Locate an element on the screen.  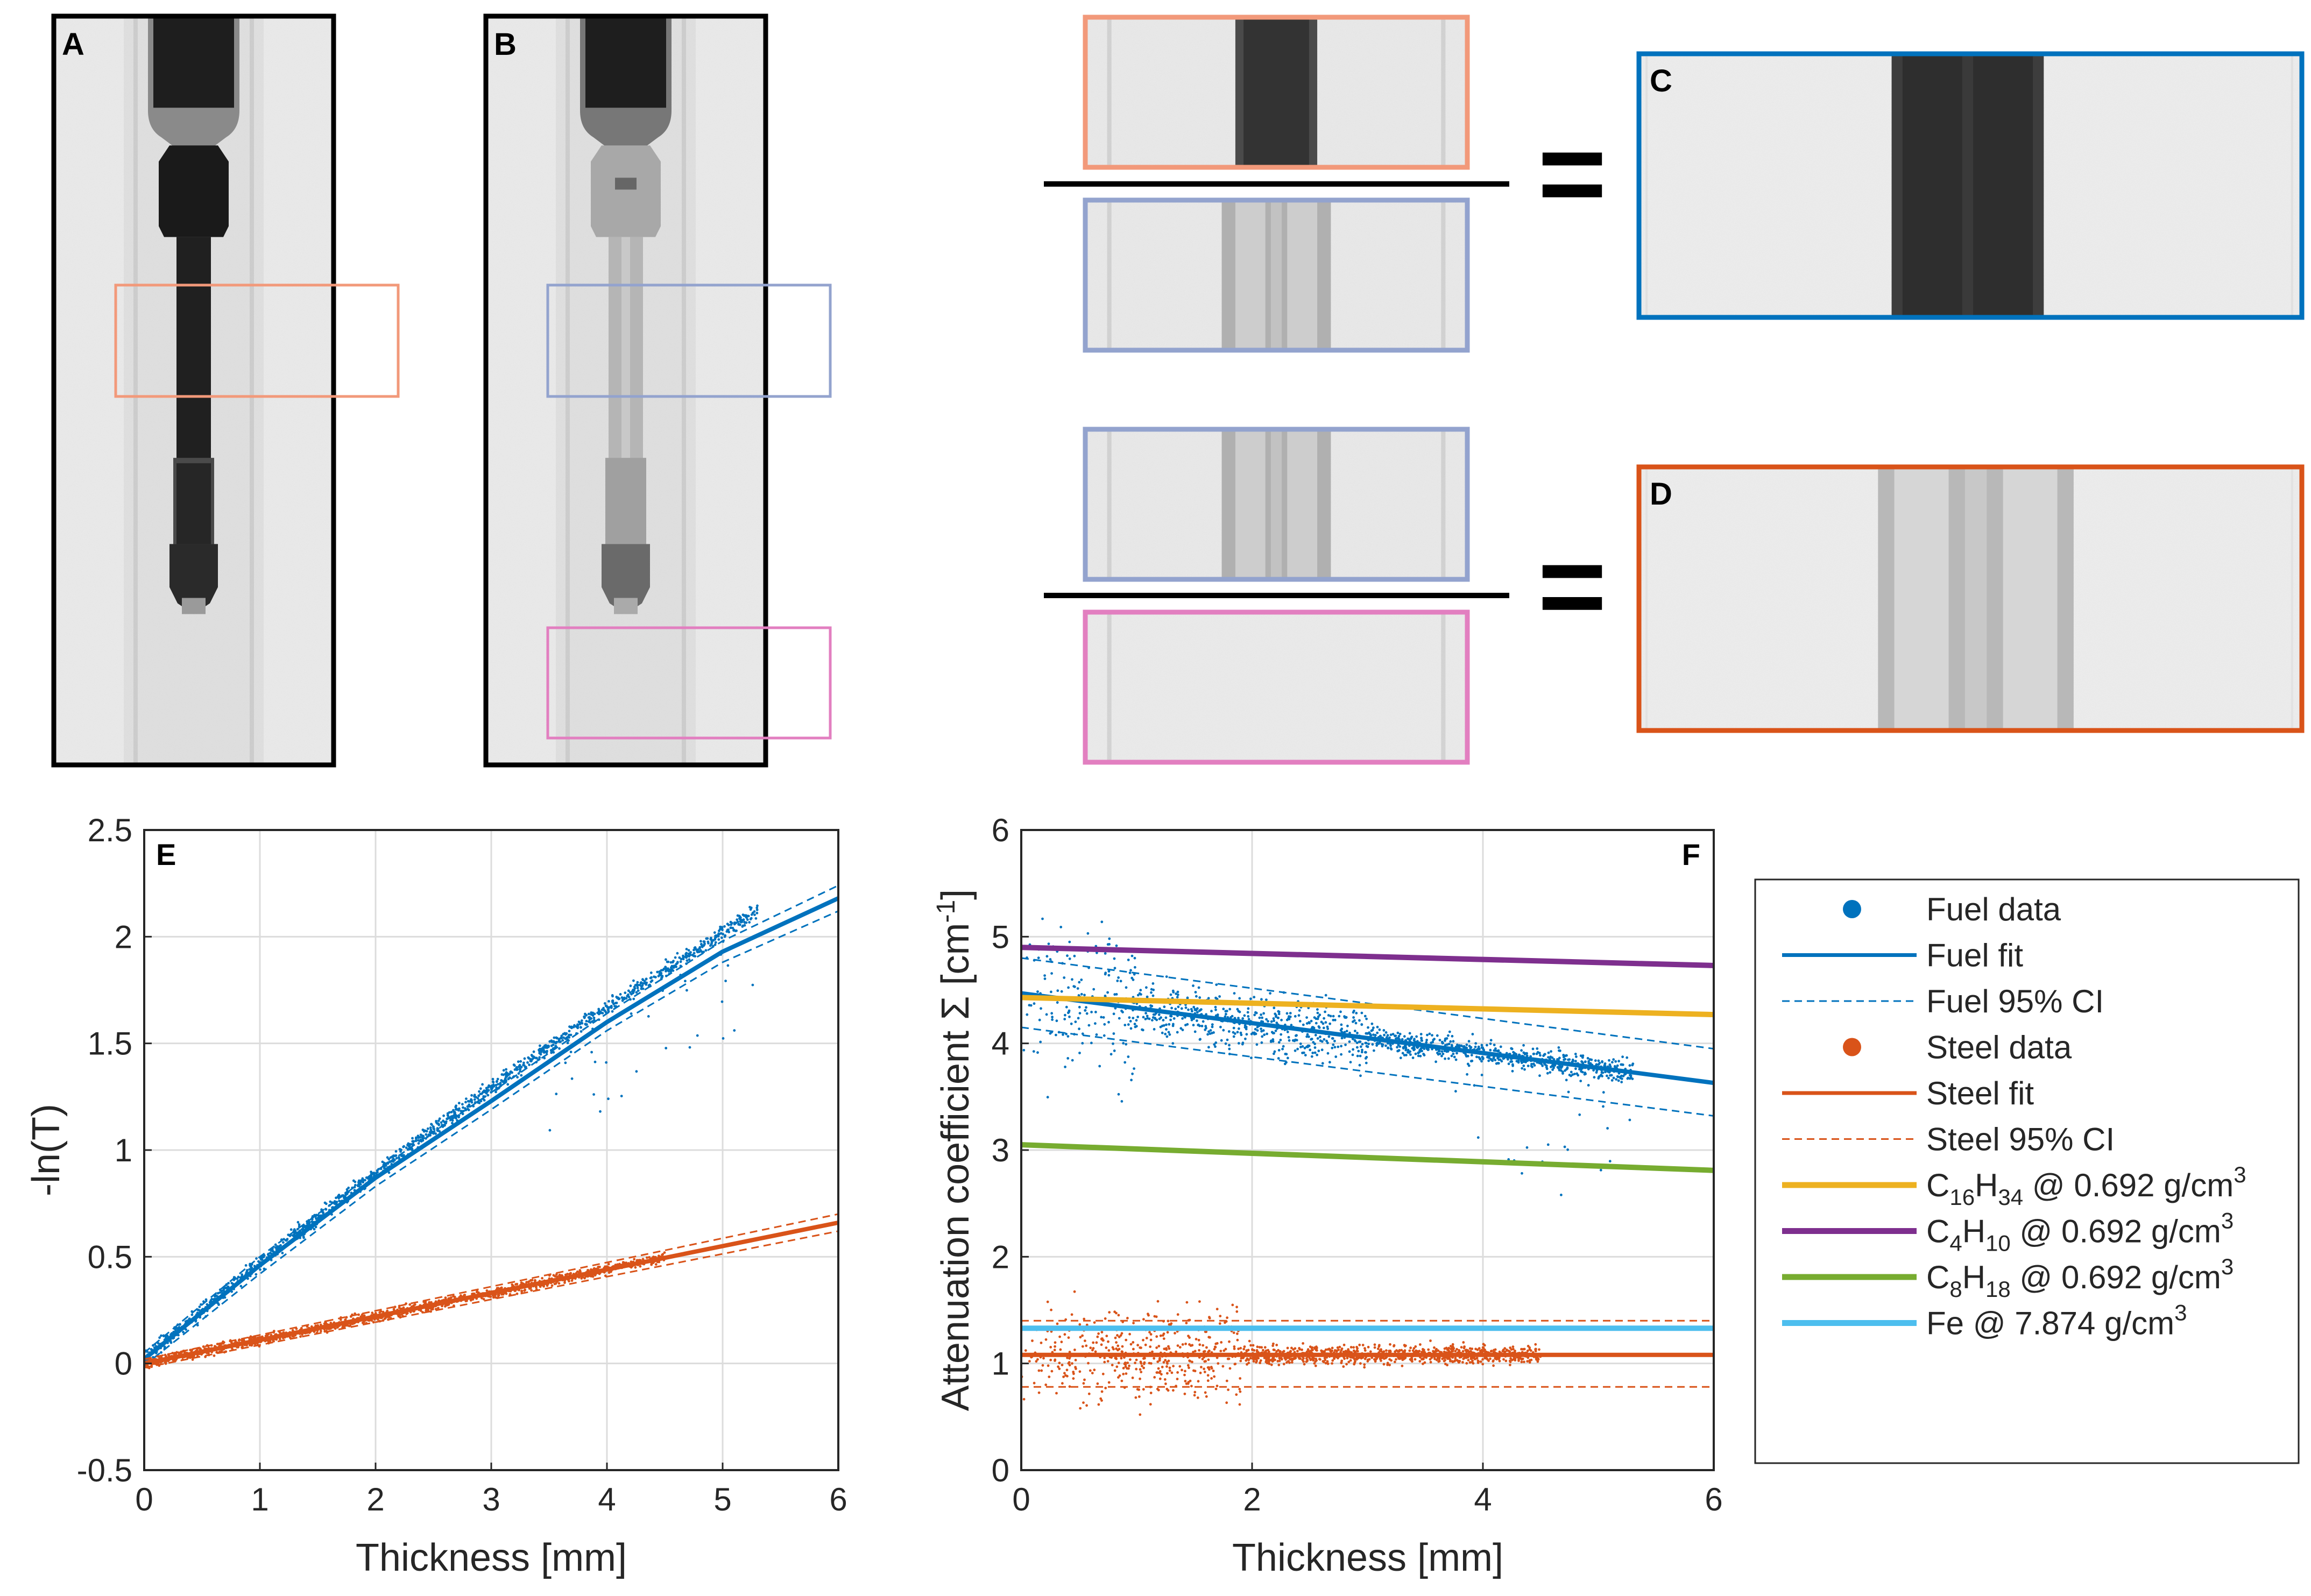
panel-a-frame is located at coordinates (193, 390).